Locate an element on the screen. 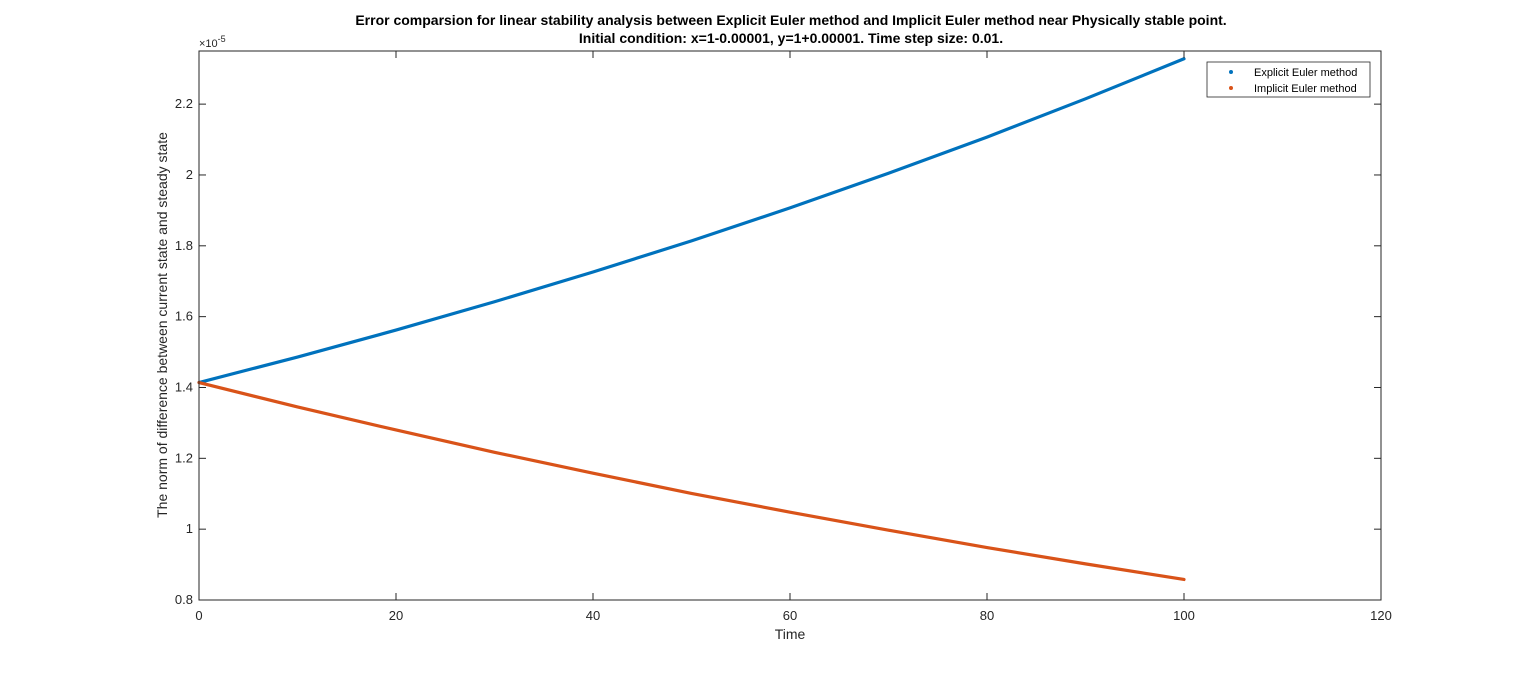 The height and width of the screenshot is (674, 1527). x-tick-label: 0 is located at coordinates (198, 615).